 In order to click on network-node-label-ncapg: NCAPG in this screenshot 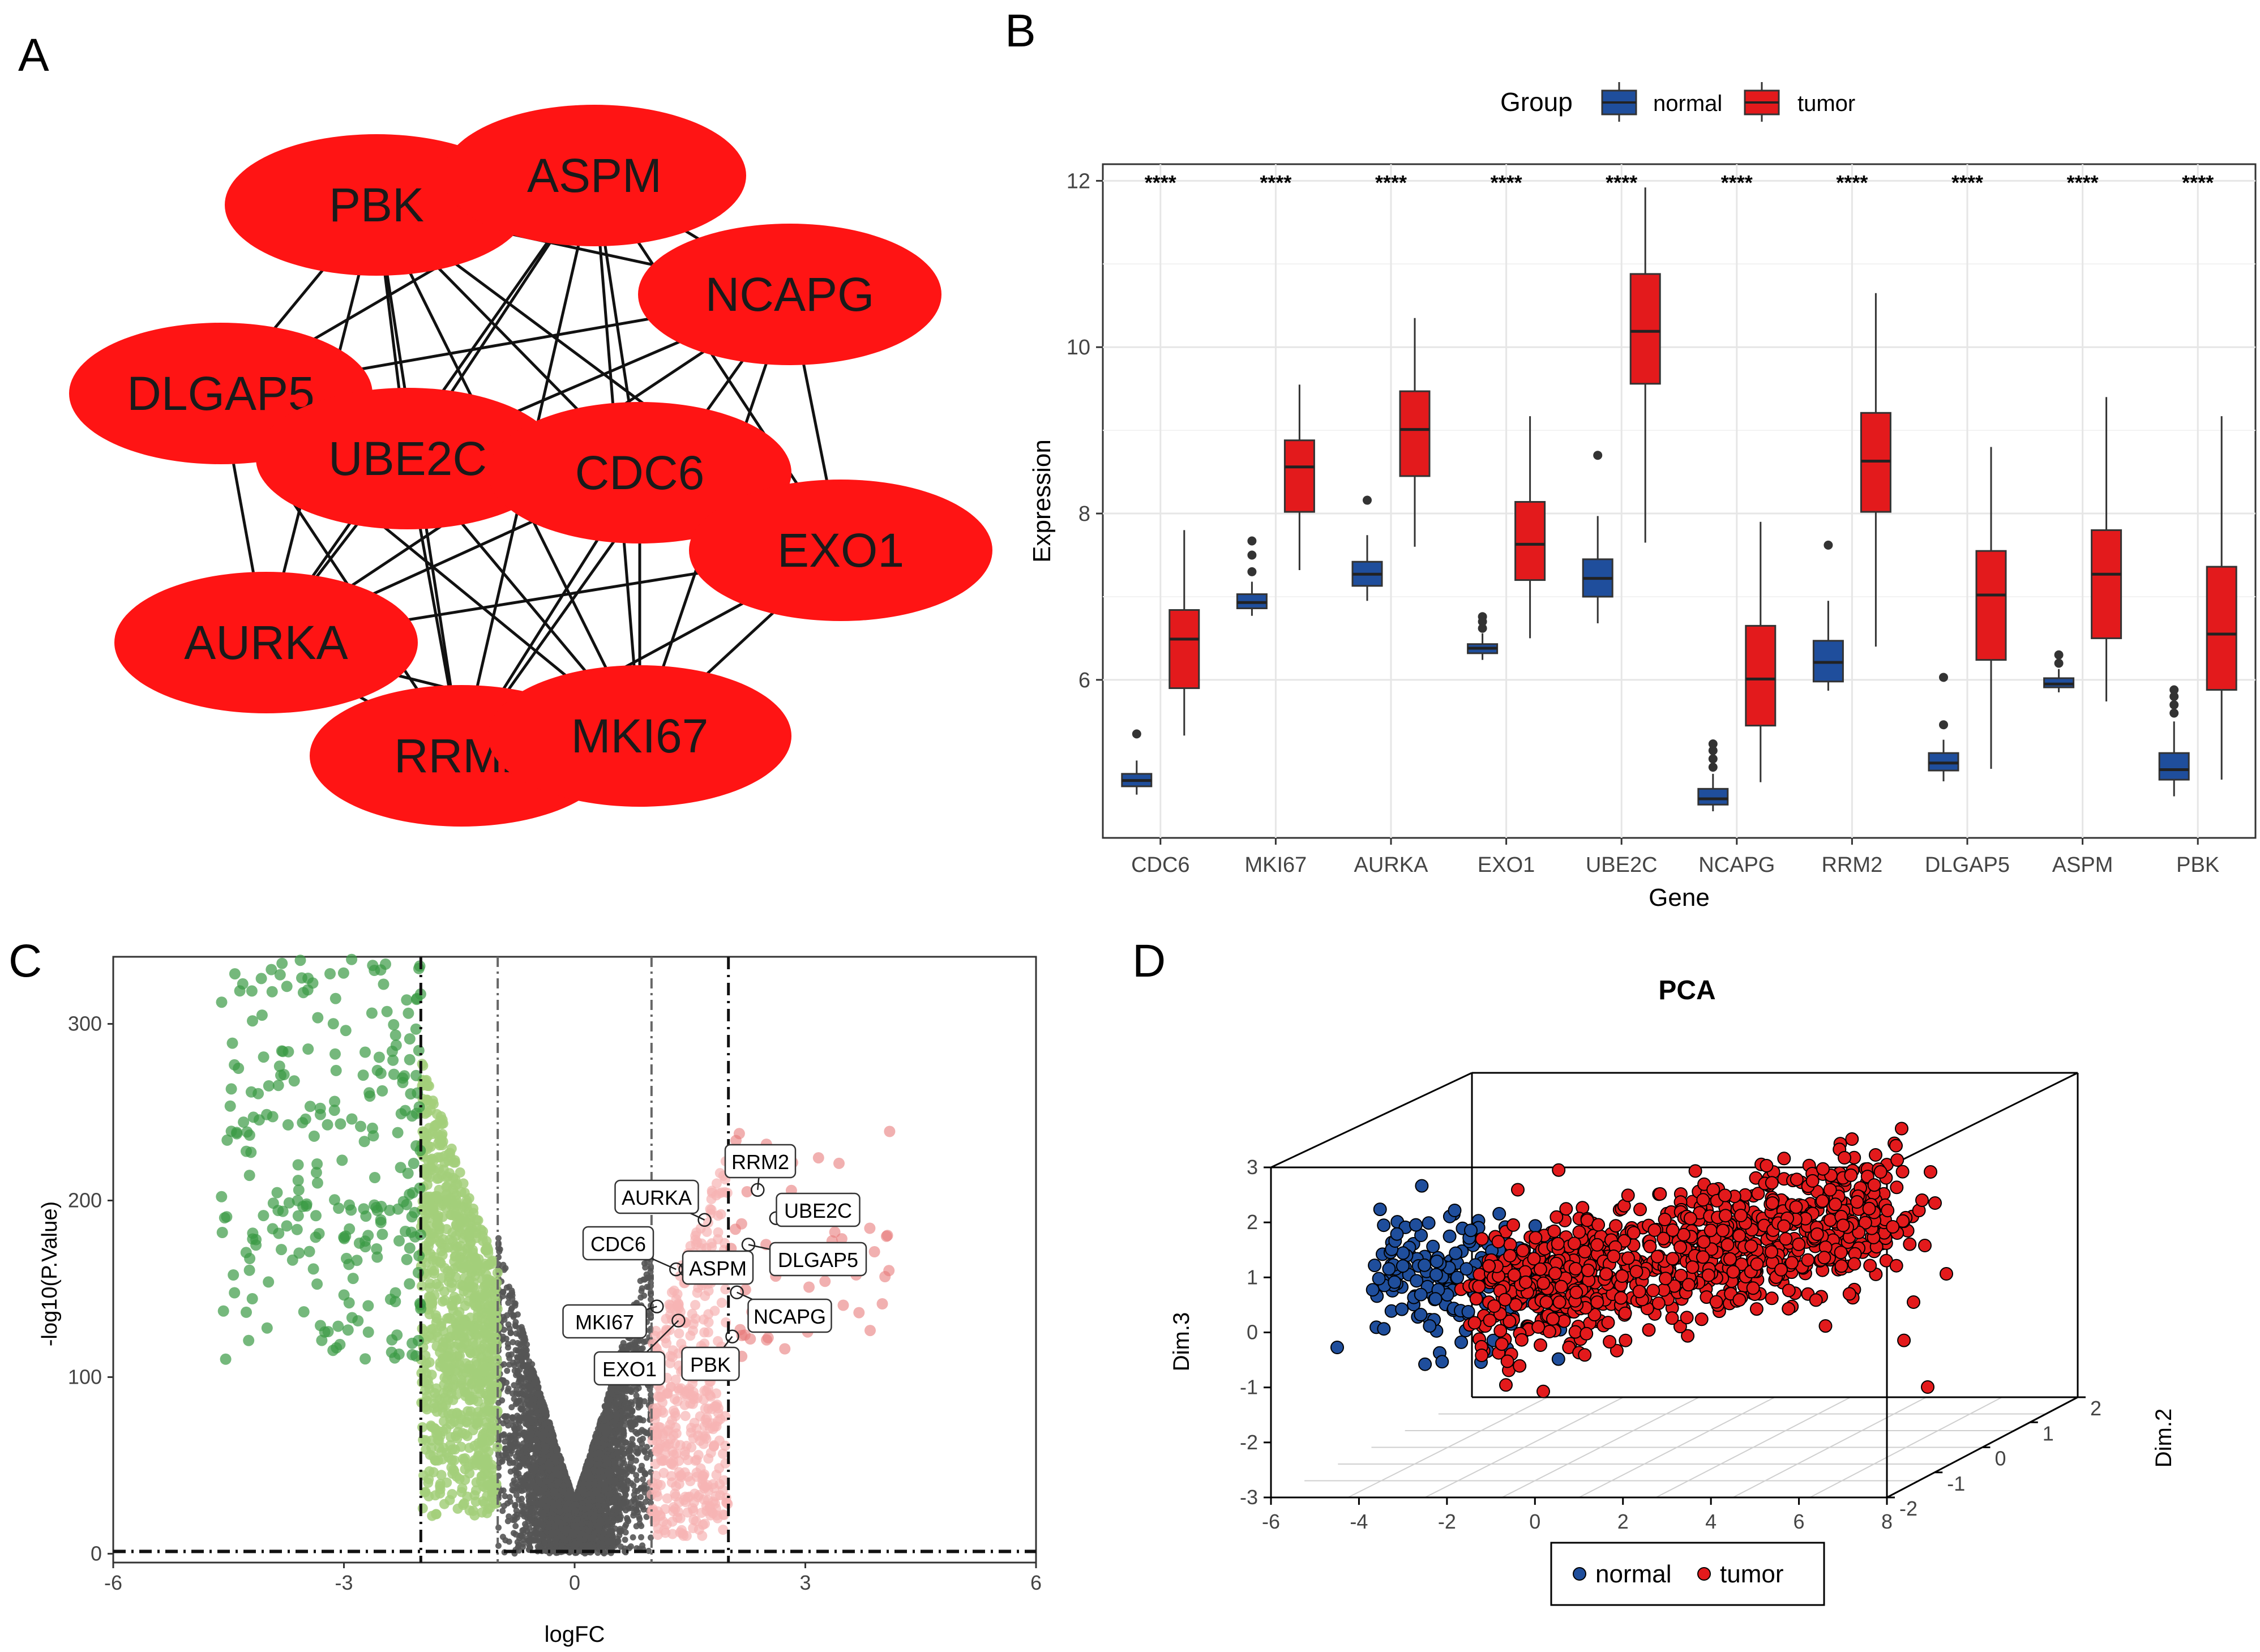, I will do `click(790, 294)`.